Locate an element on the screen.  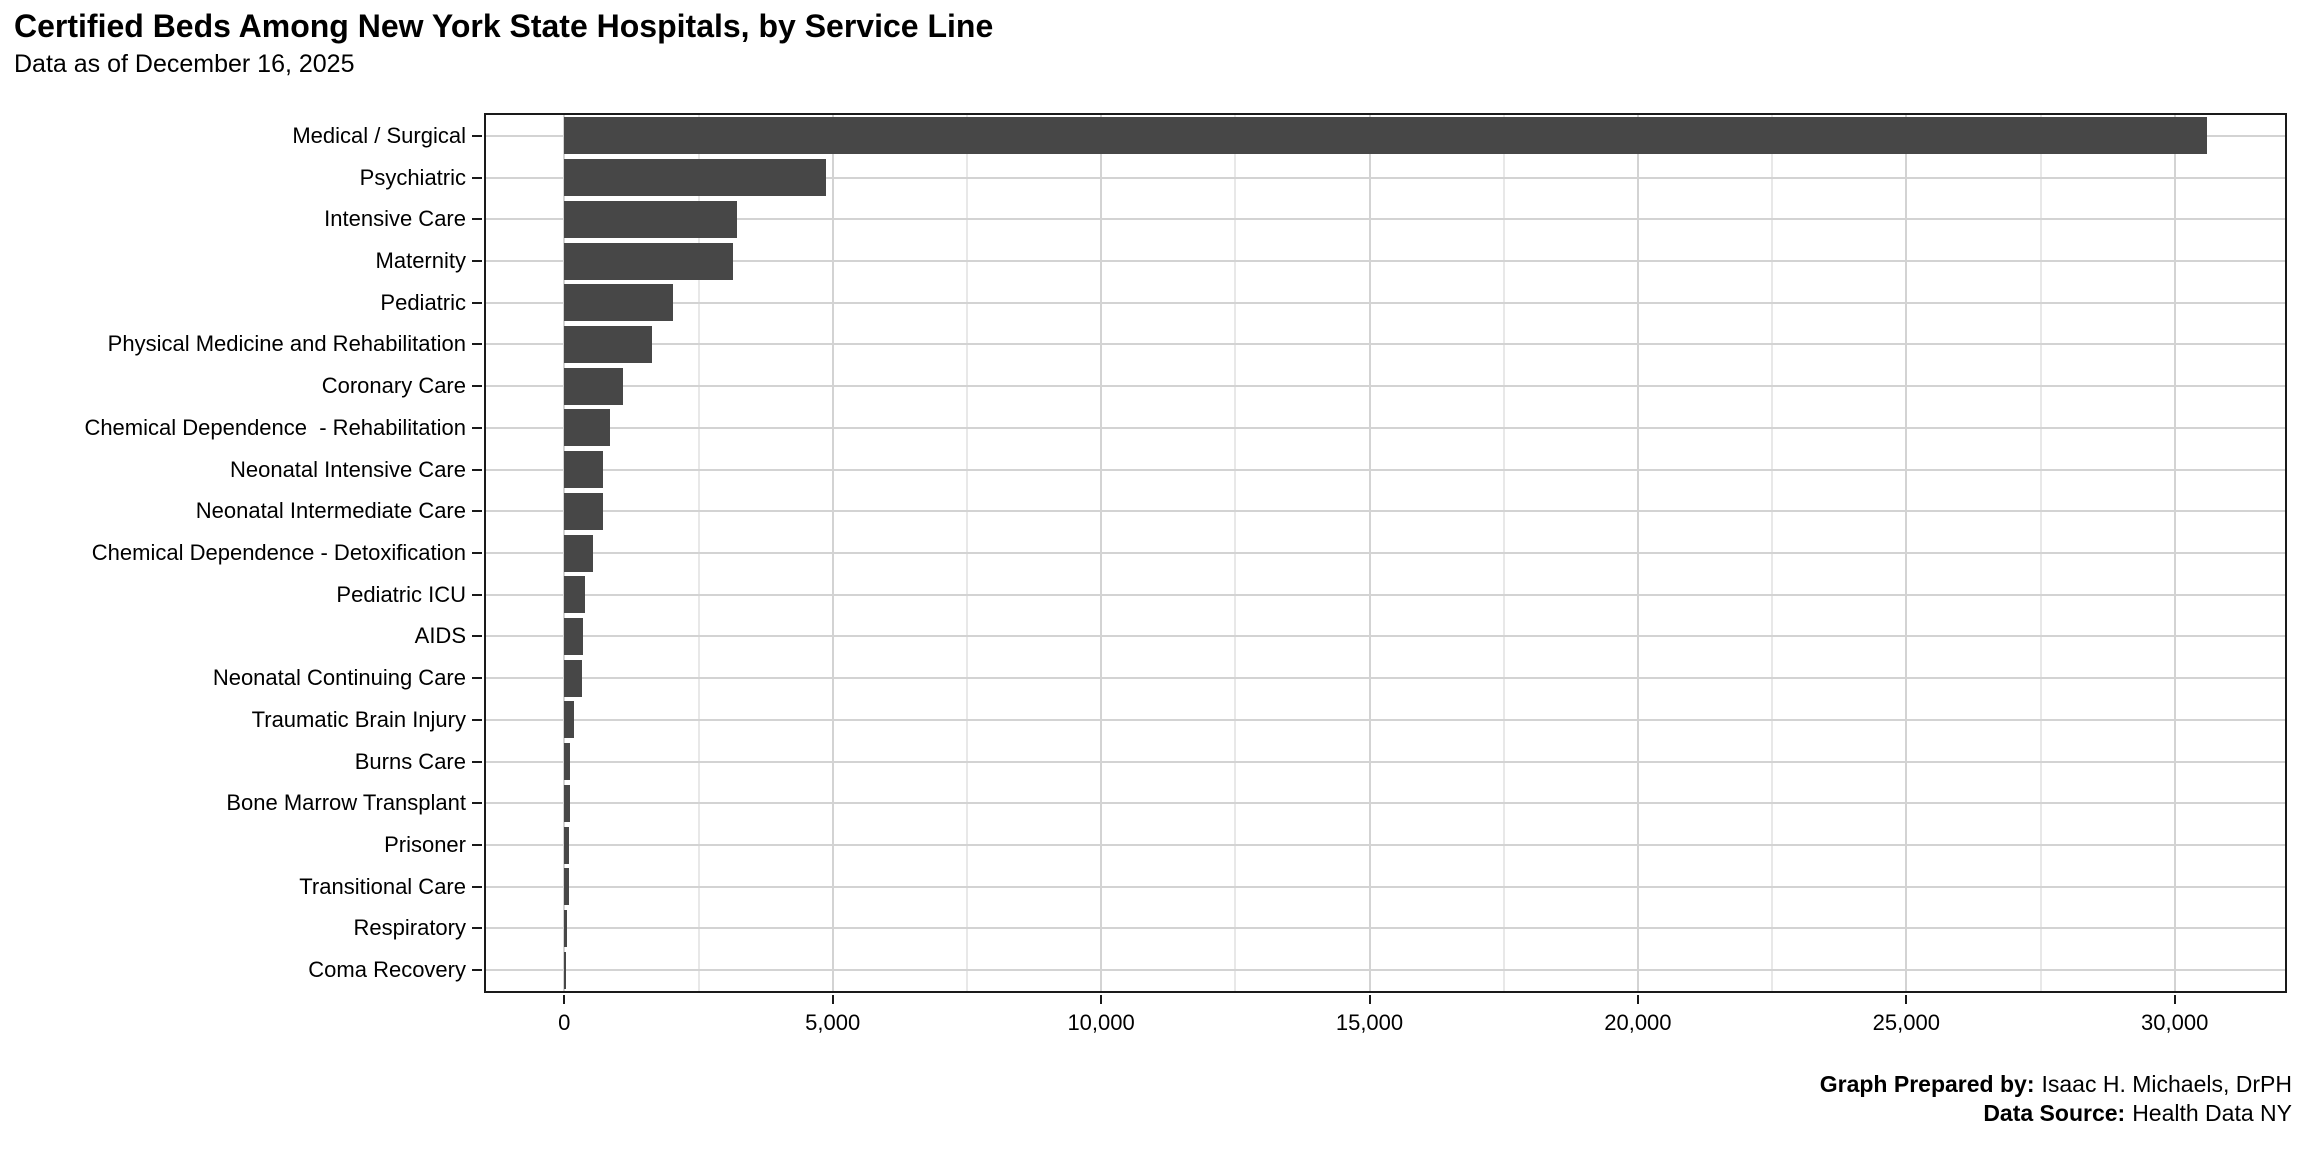
bar-neonatal-intermediate-care is located at coordinates (583, 511).